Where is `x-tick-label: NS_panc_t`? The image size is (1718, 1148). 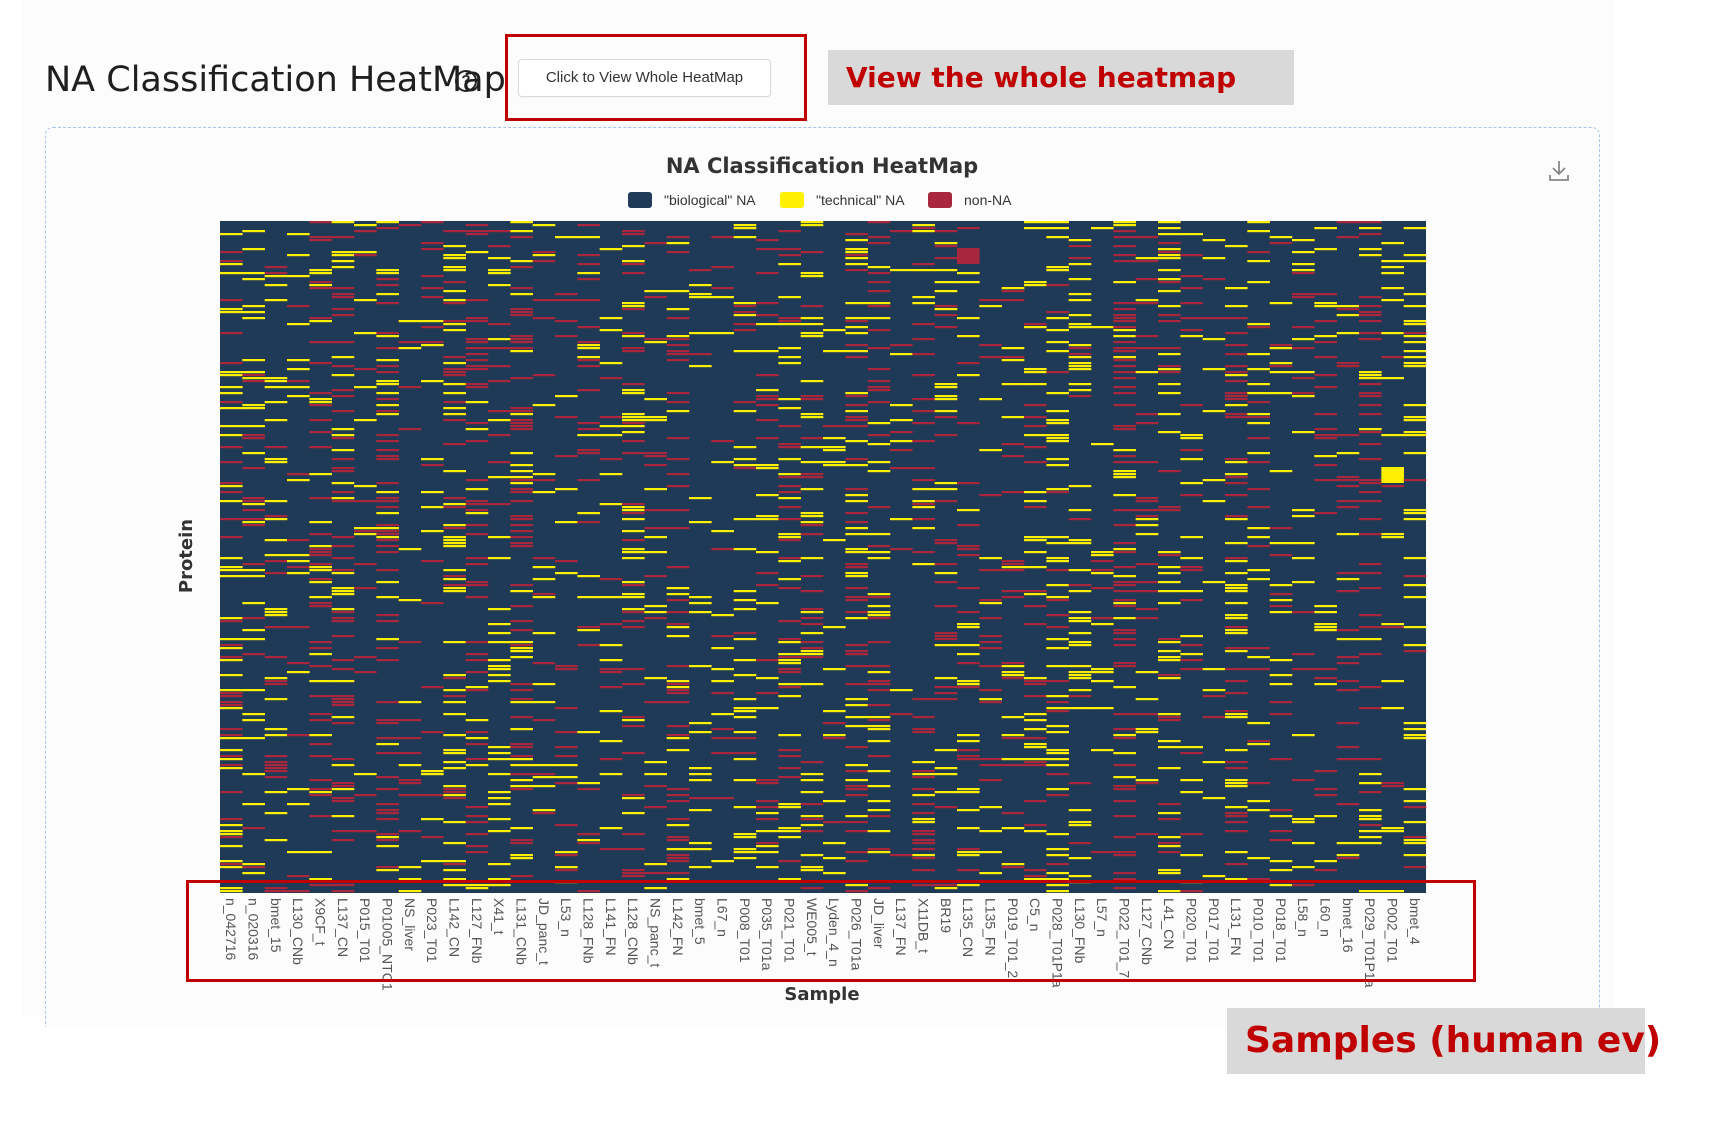 x-tick-label: NS_panc_t is located at coordinates (656, 932).